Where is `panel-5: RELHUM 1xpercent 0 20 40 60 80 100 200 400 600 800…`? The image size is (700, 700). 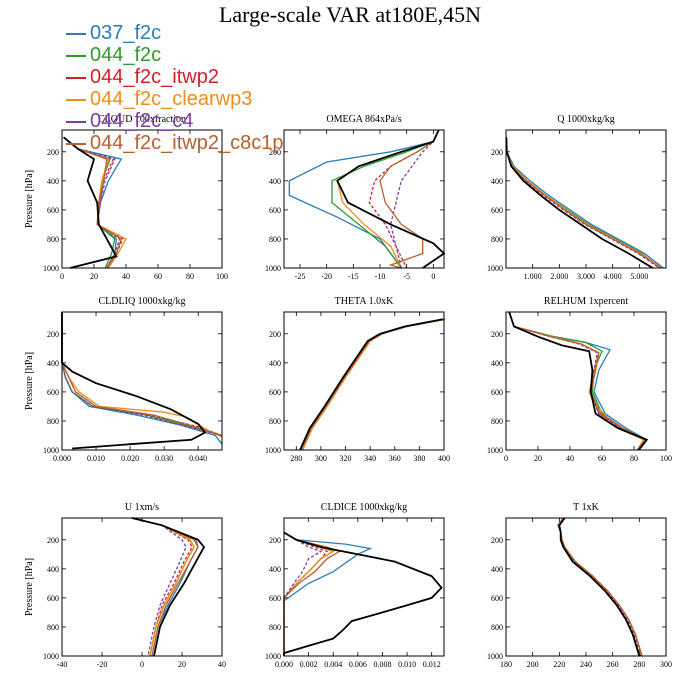 panel-5: RELHUM 1xpercent 0 20 40 60 80 100 200 400 600 800… is located at coordinates (579, 379).